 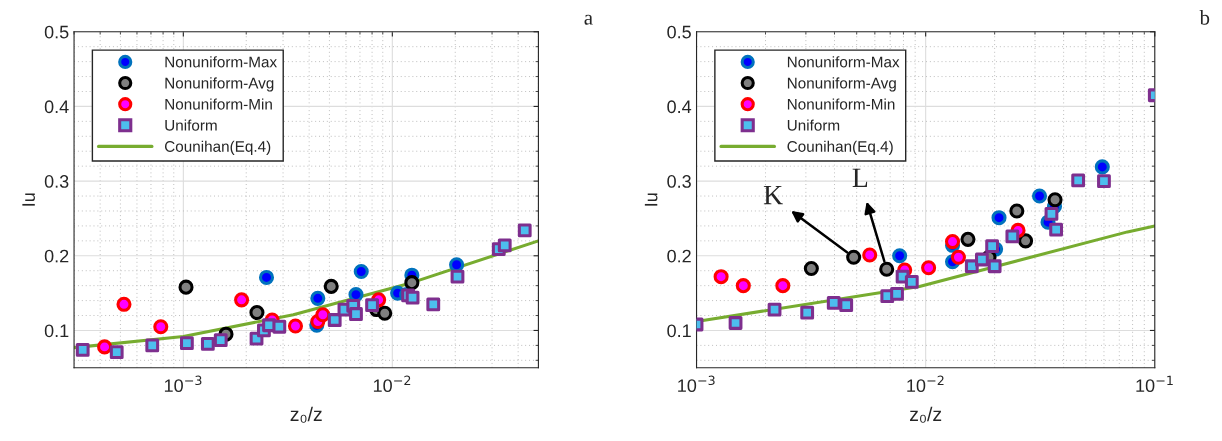 I want to click on text: a, so click(x=588, y=19).